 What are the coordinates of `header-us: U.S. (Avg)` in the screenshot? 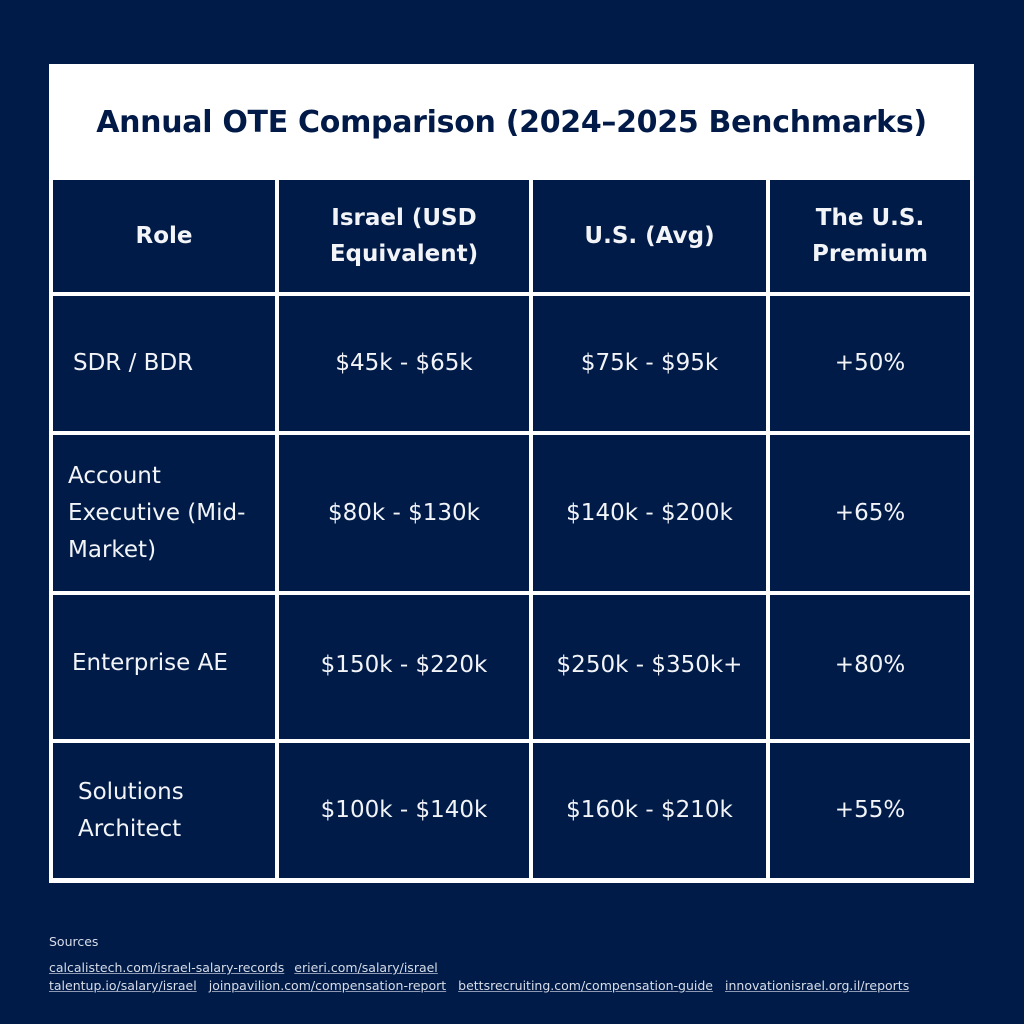 It's located at (649, 236).